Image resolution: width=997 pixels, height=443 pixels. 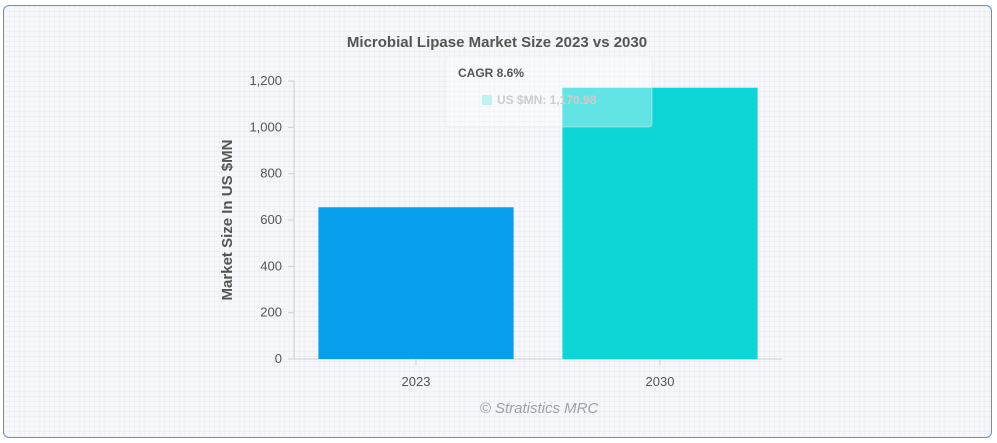 I want to click on y-tick-label: 1,000, so click(x=265, y=126).